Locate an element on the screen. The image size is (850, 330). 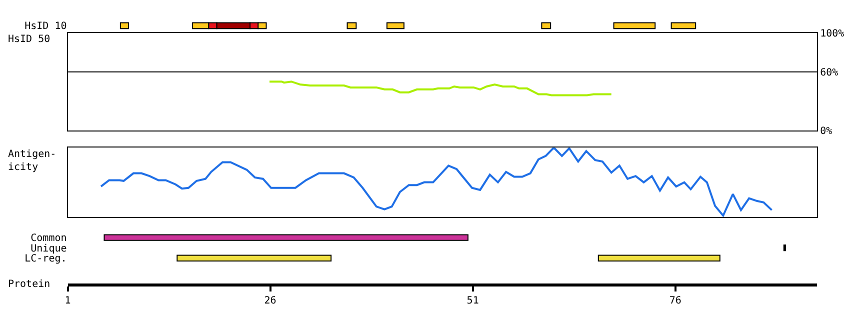
x-tick-label: 76 is located at coordinates (675, 300).